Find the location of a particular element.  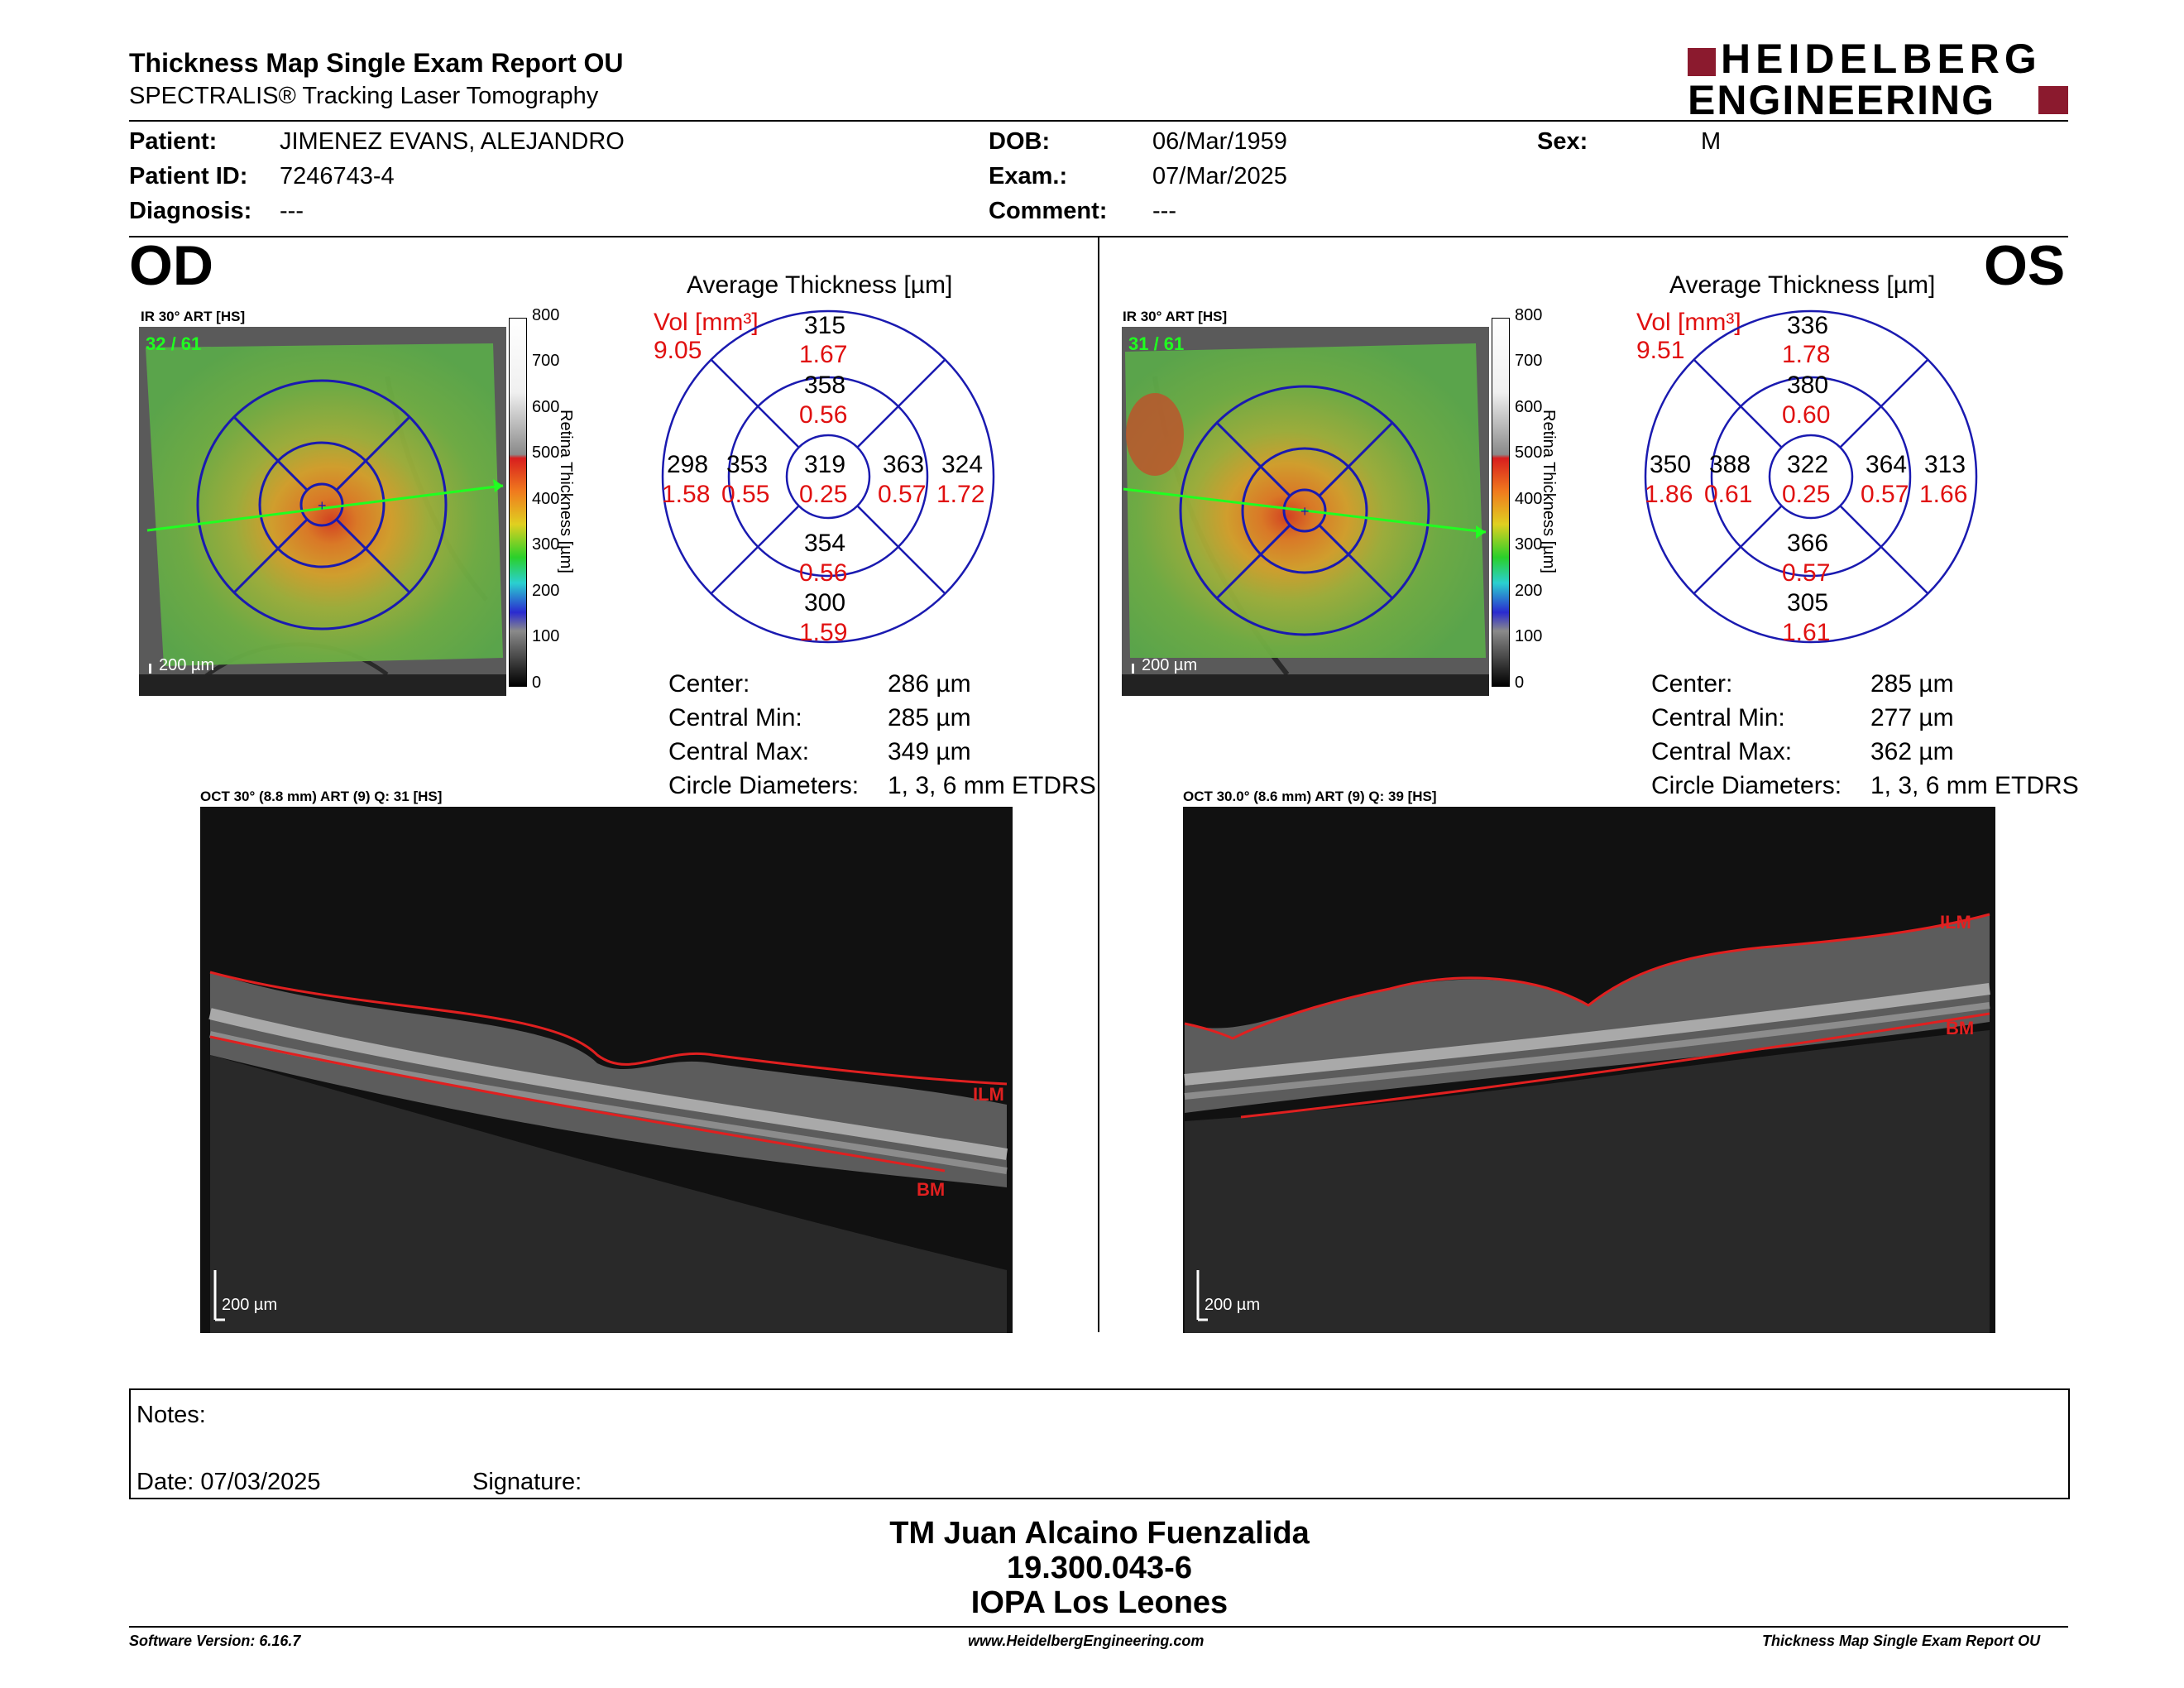

od-ir-scale-bar is located at coordinates (150, 669).